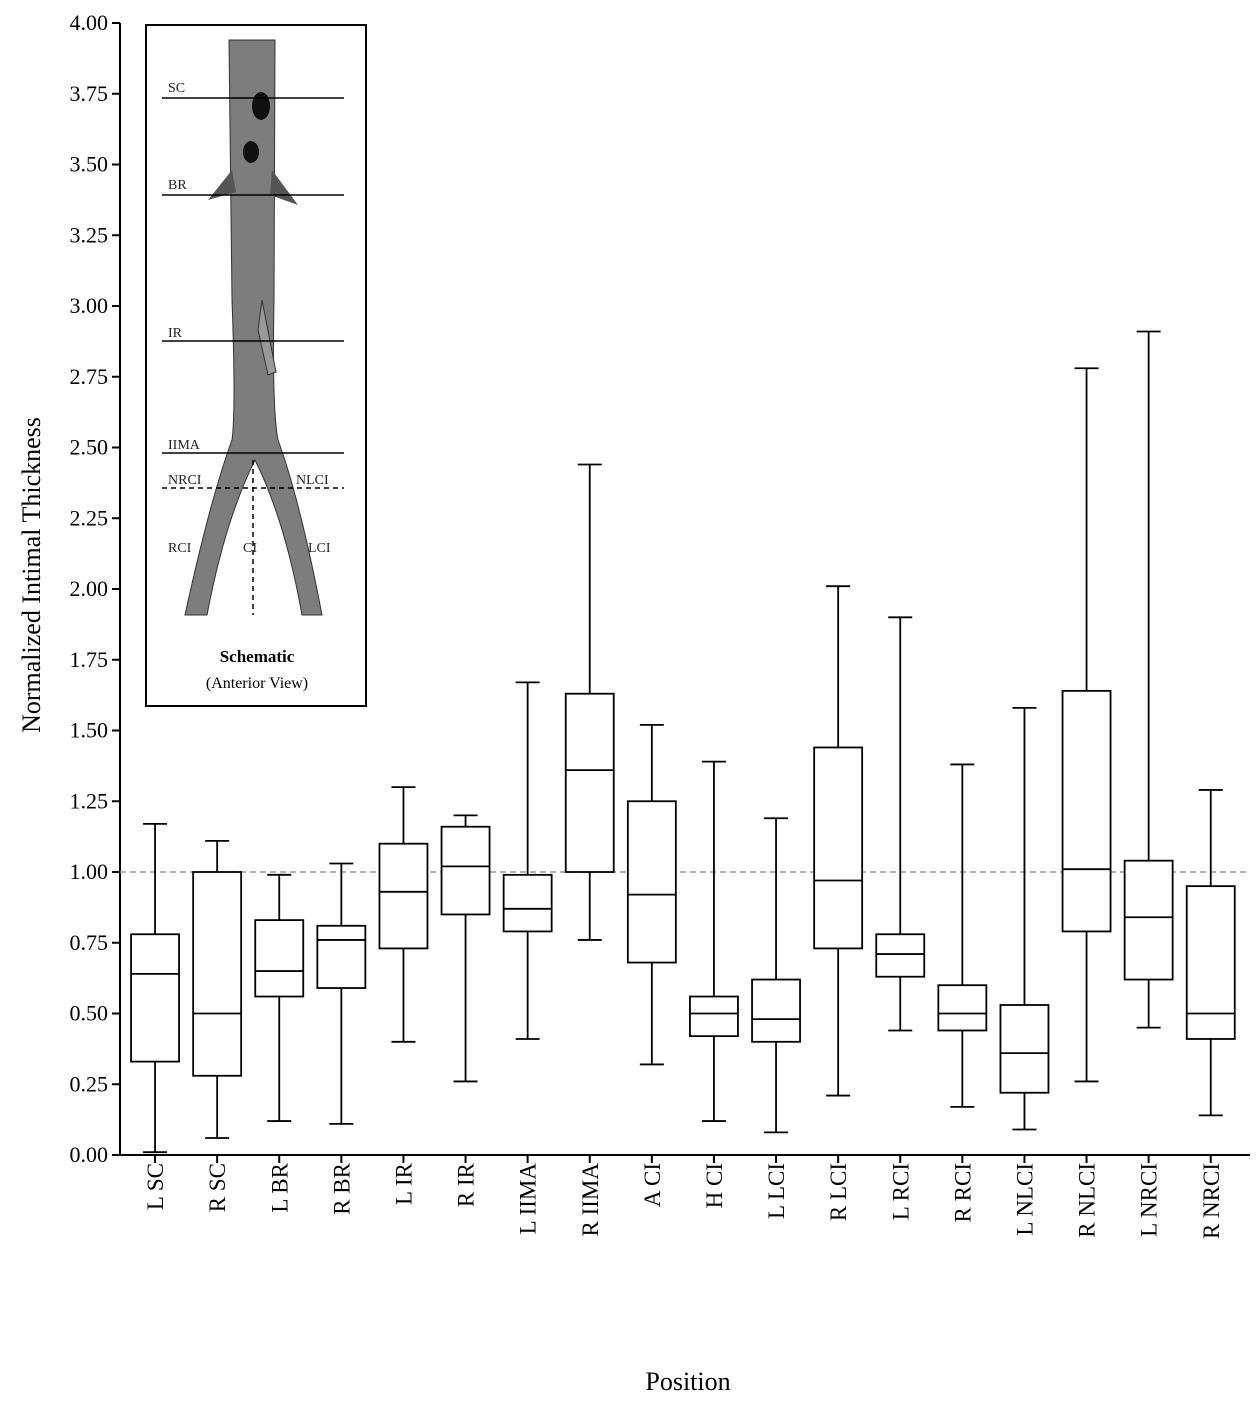  What do you see at coordinates (838, 1192) in the screenshot?
I see `x-tick-label: R LCI` at bounding box center [838, 1192].